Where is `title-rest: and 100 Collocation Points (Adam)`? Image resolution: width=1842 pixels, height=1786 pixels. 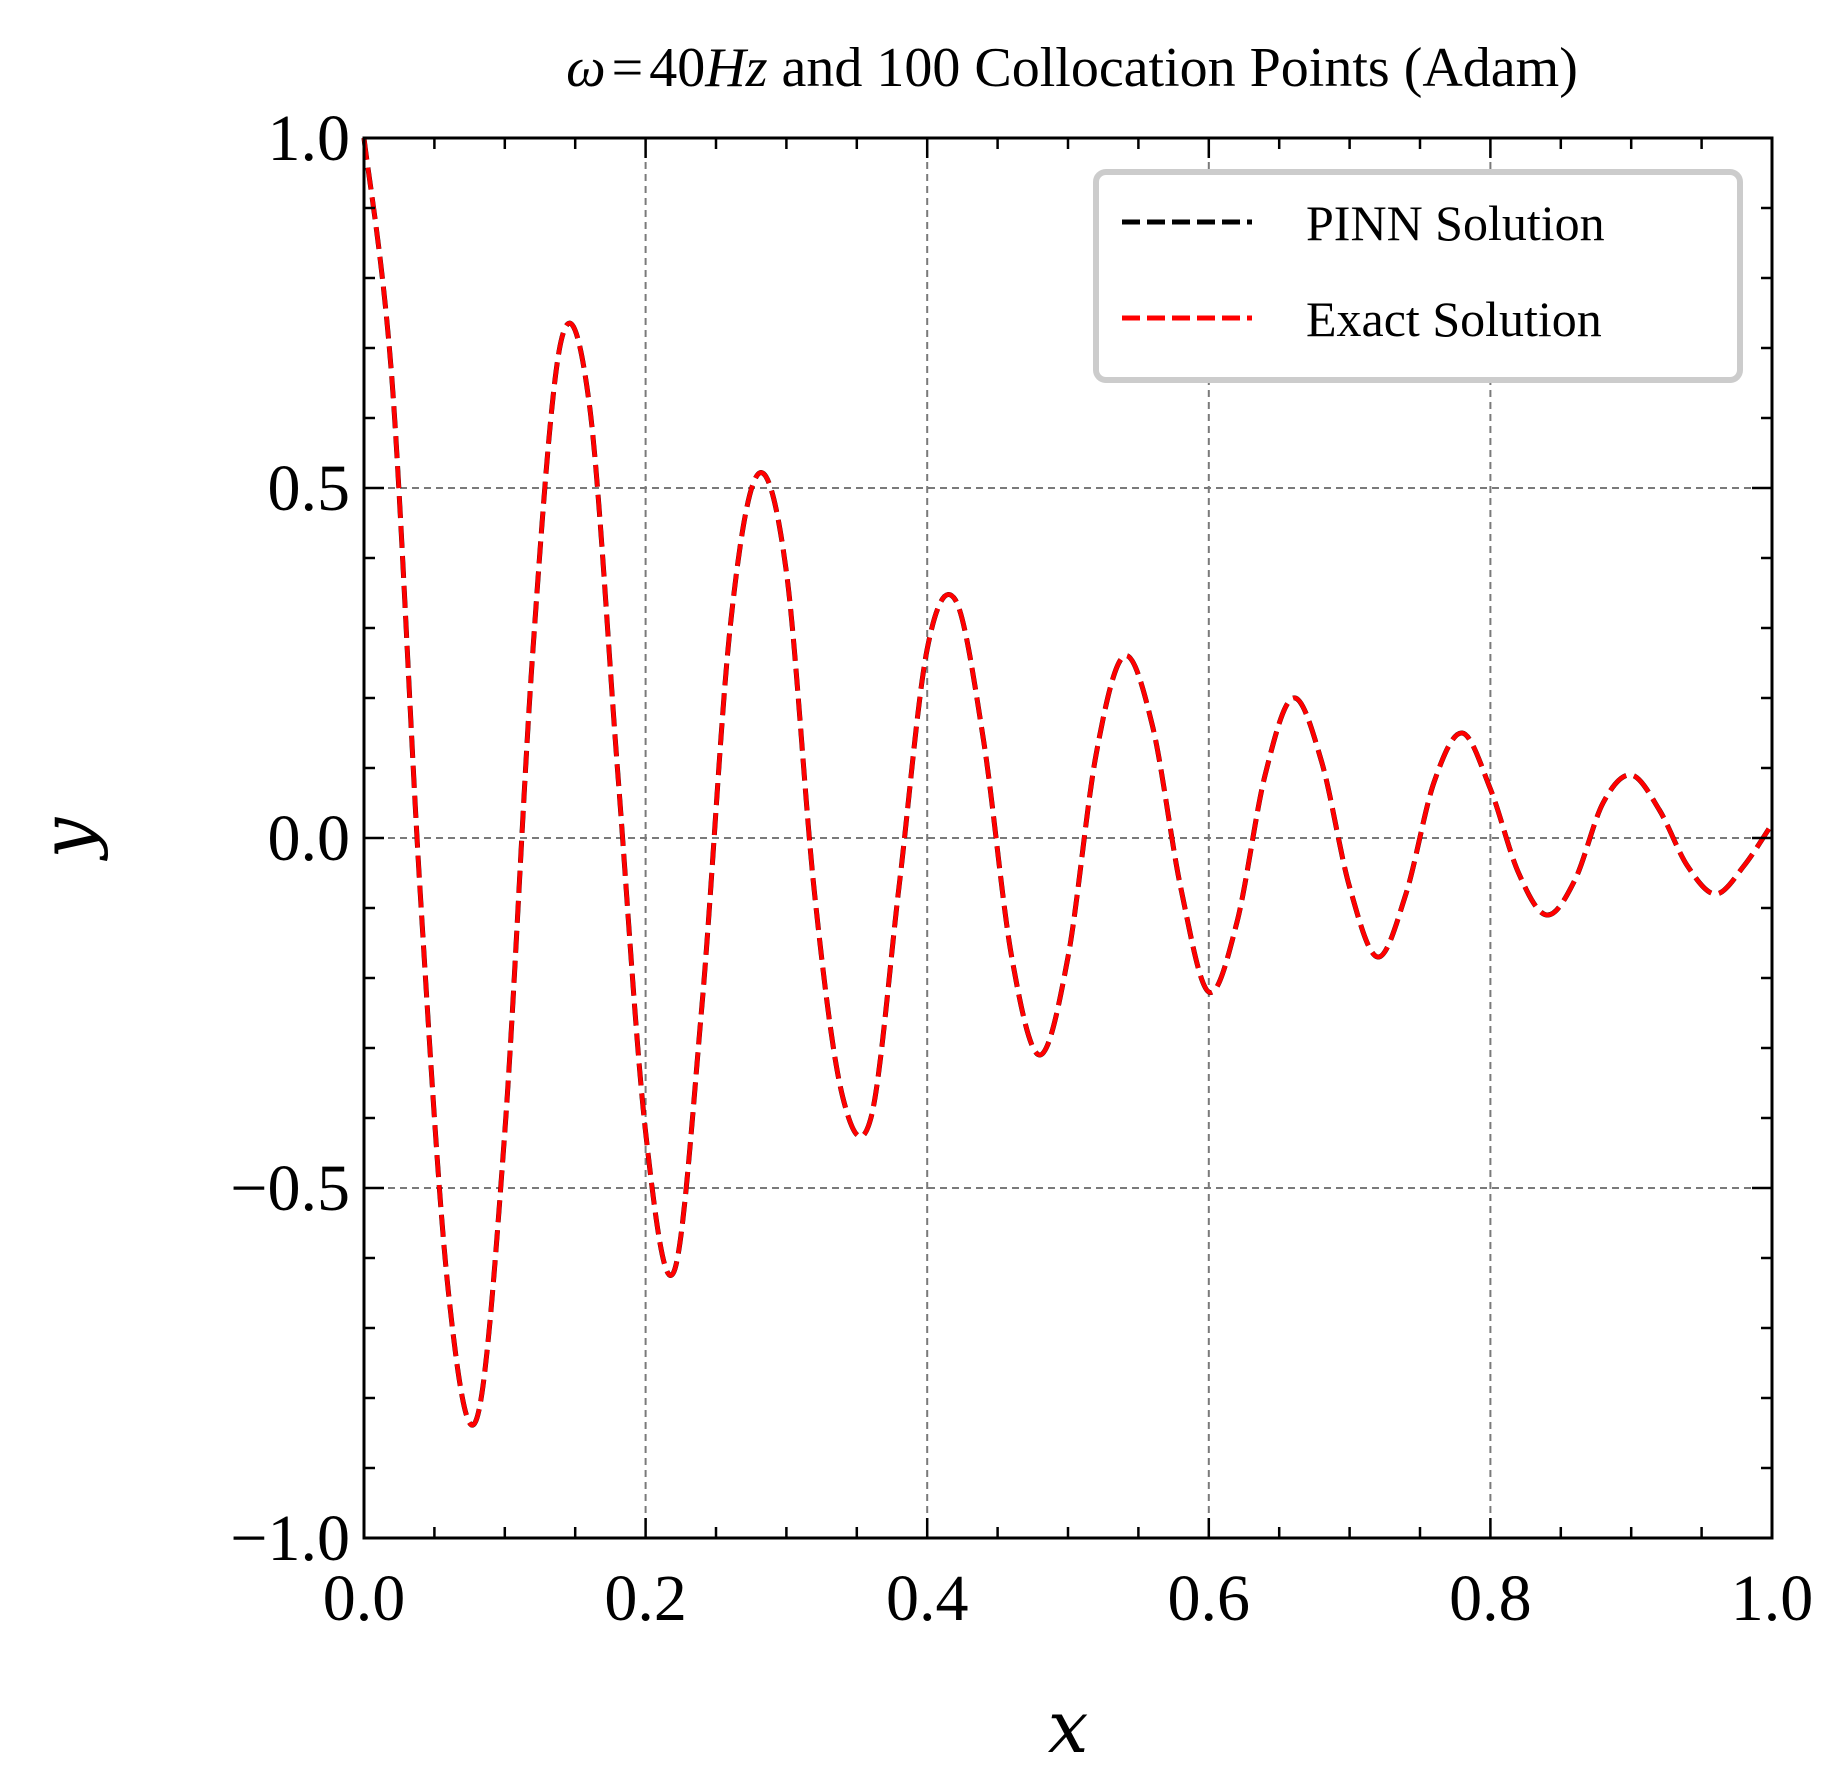 title-rest: and 100 Collocation Points (Adam) is located at coordinates (1173, 68).